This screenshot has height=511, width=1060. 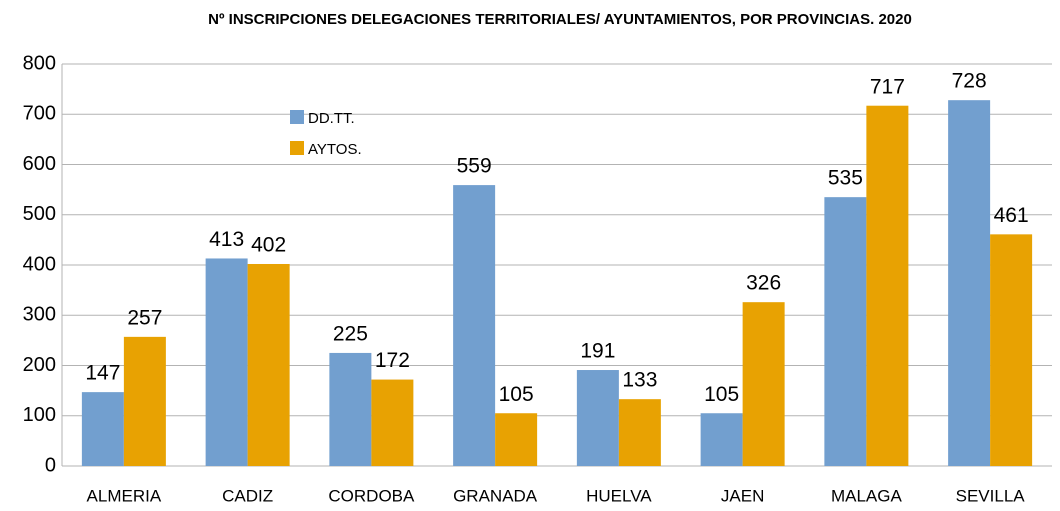 What do you see at coordinates (144, 317) in the screenshot?
I see `value-label: 257` at bounding box center [144, 317].